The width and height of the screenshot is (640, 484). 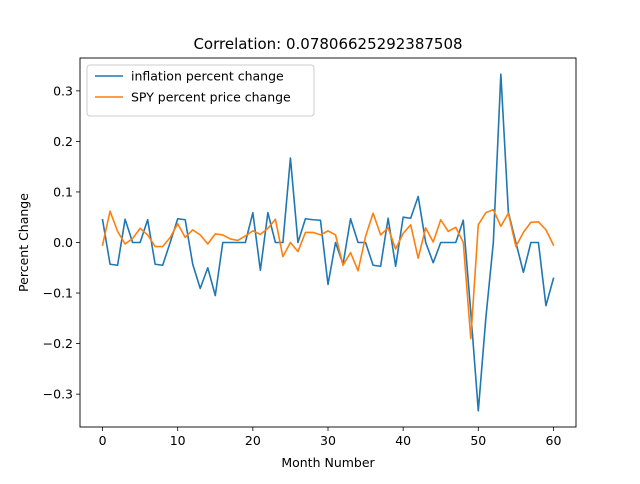 I want to click on x-tick-label: 20, so click(x=253, y=440).